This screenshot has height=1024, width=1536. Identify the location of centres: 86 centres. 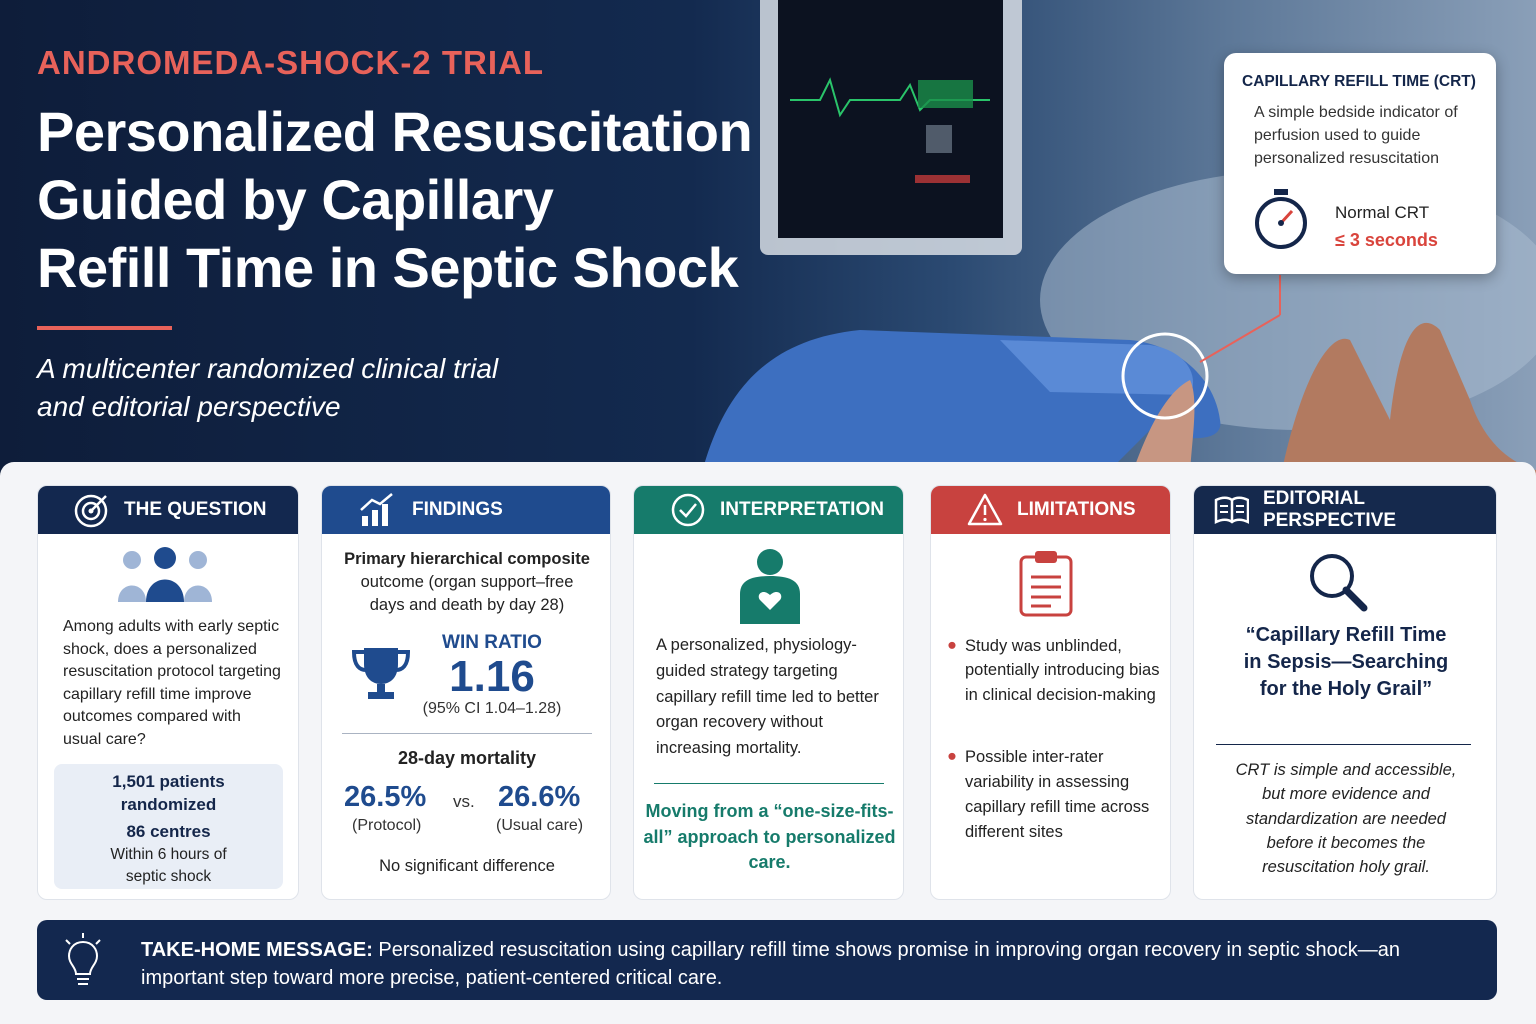
(168, 831).